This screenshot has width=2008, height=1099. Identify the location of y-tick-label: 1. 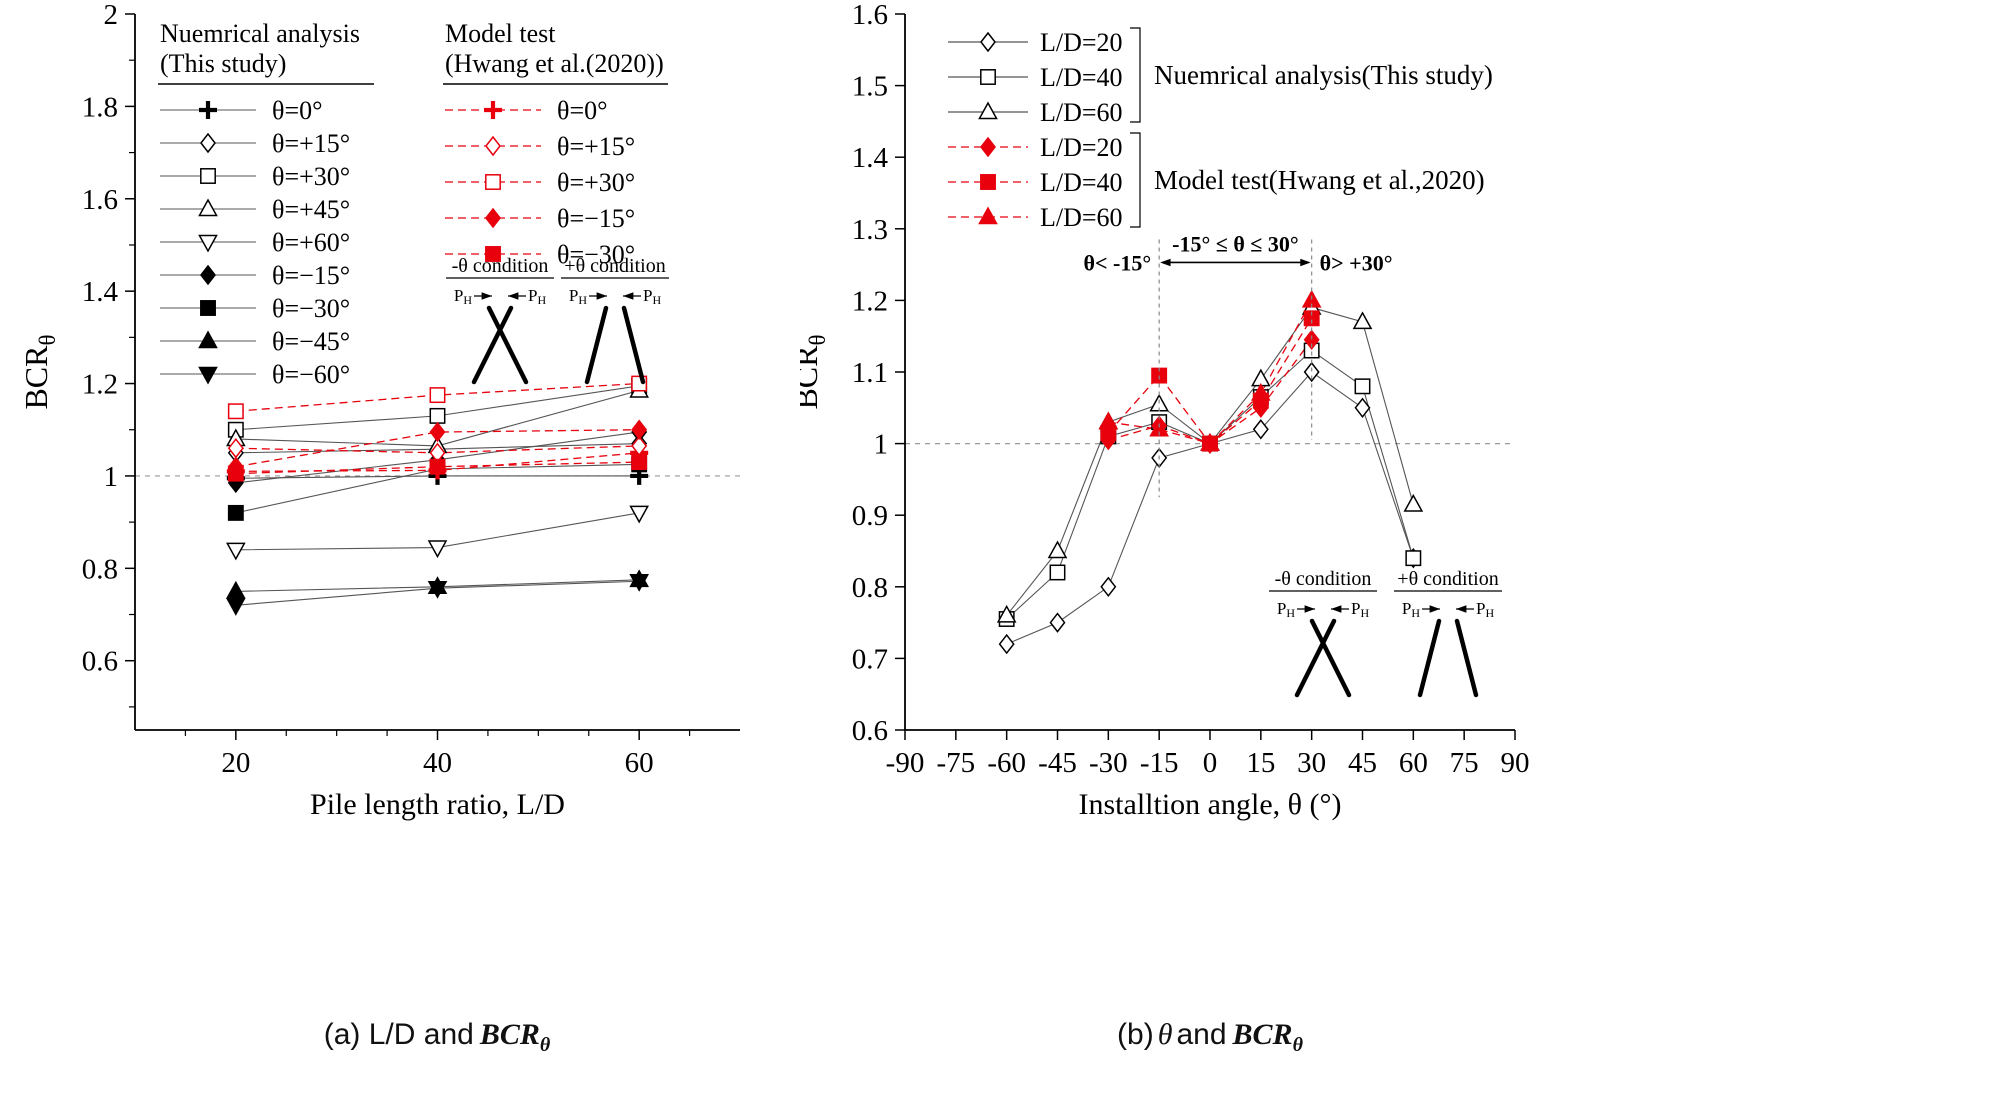
(111, 477).